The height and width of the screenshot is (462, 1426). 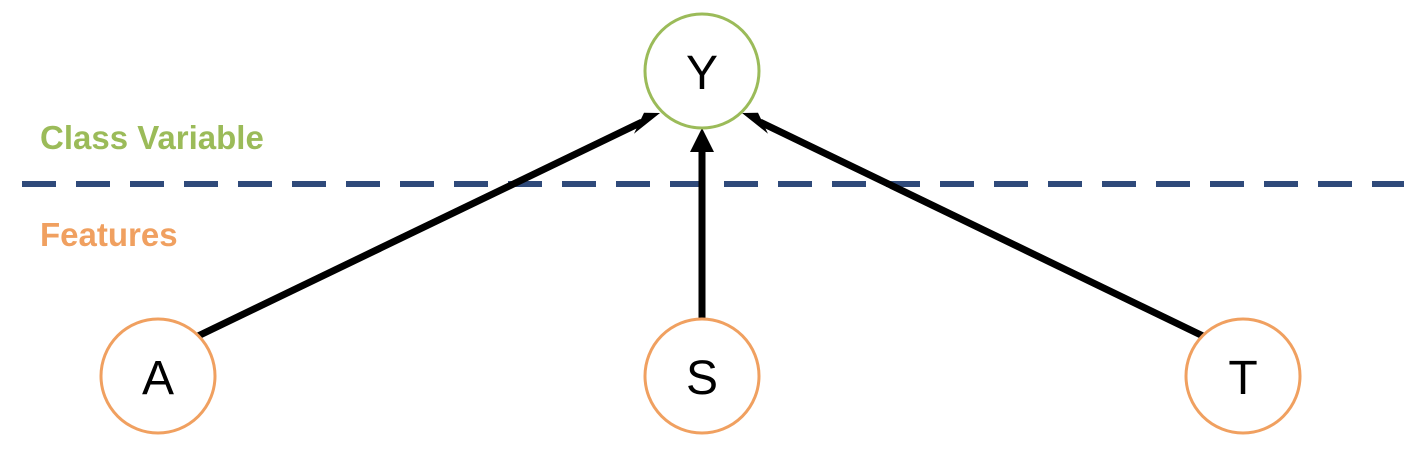 I want to click on edge-s-to-y, so click(x=702, y=224).